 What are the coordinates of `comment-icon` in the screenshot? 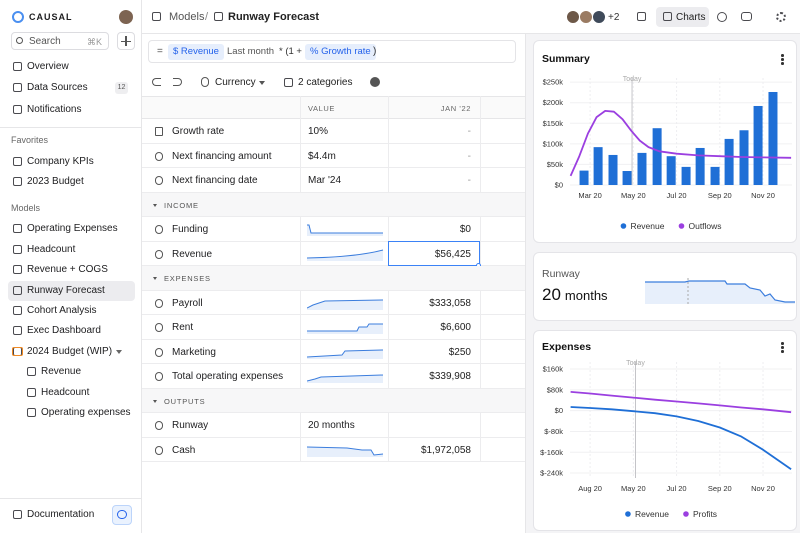 It's located at (375, 82).